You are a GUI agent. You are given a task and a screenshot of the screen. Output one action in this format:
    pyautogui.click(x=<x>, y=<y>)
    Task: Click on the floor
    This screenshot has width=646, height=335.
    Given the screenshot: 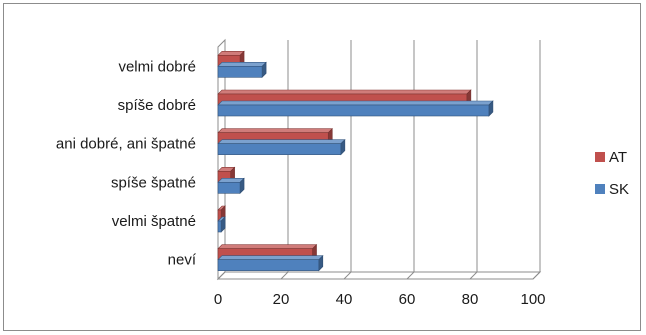 What is the action you would take?
    pyautogui.click(x=379, y=275)
    